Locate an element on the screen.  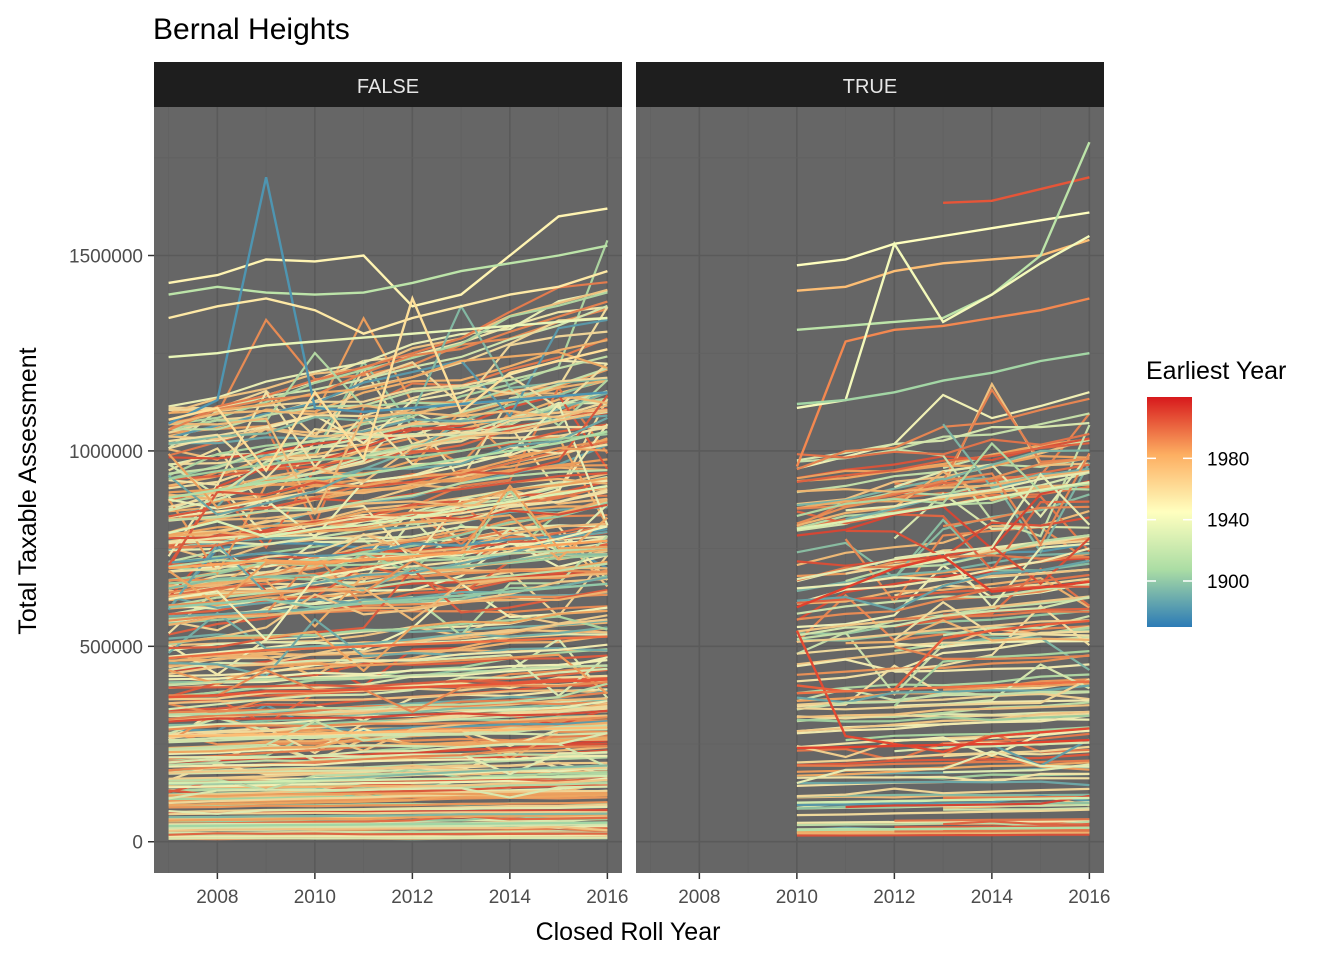
facet-strip-label: TRUE is located at coordinates (870, 87).